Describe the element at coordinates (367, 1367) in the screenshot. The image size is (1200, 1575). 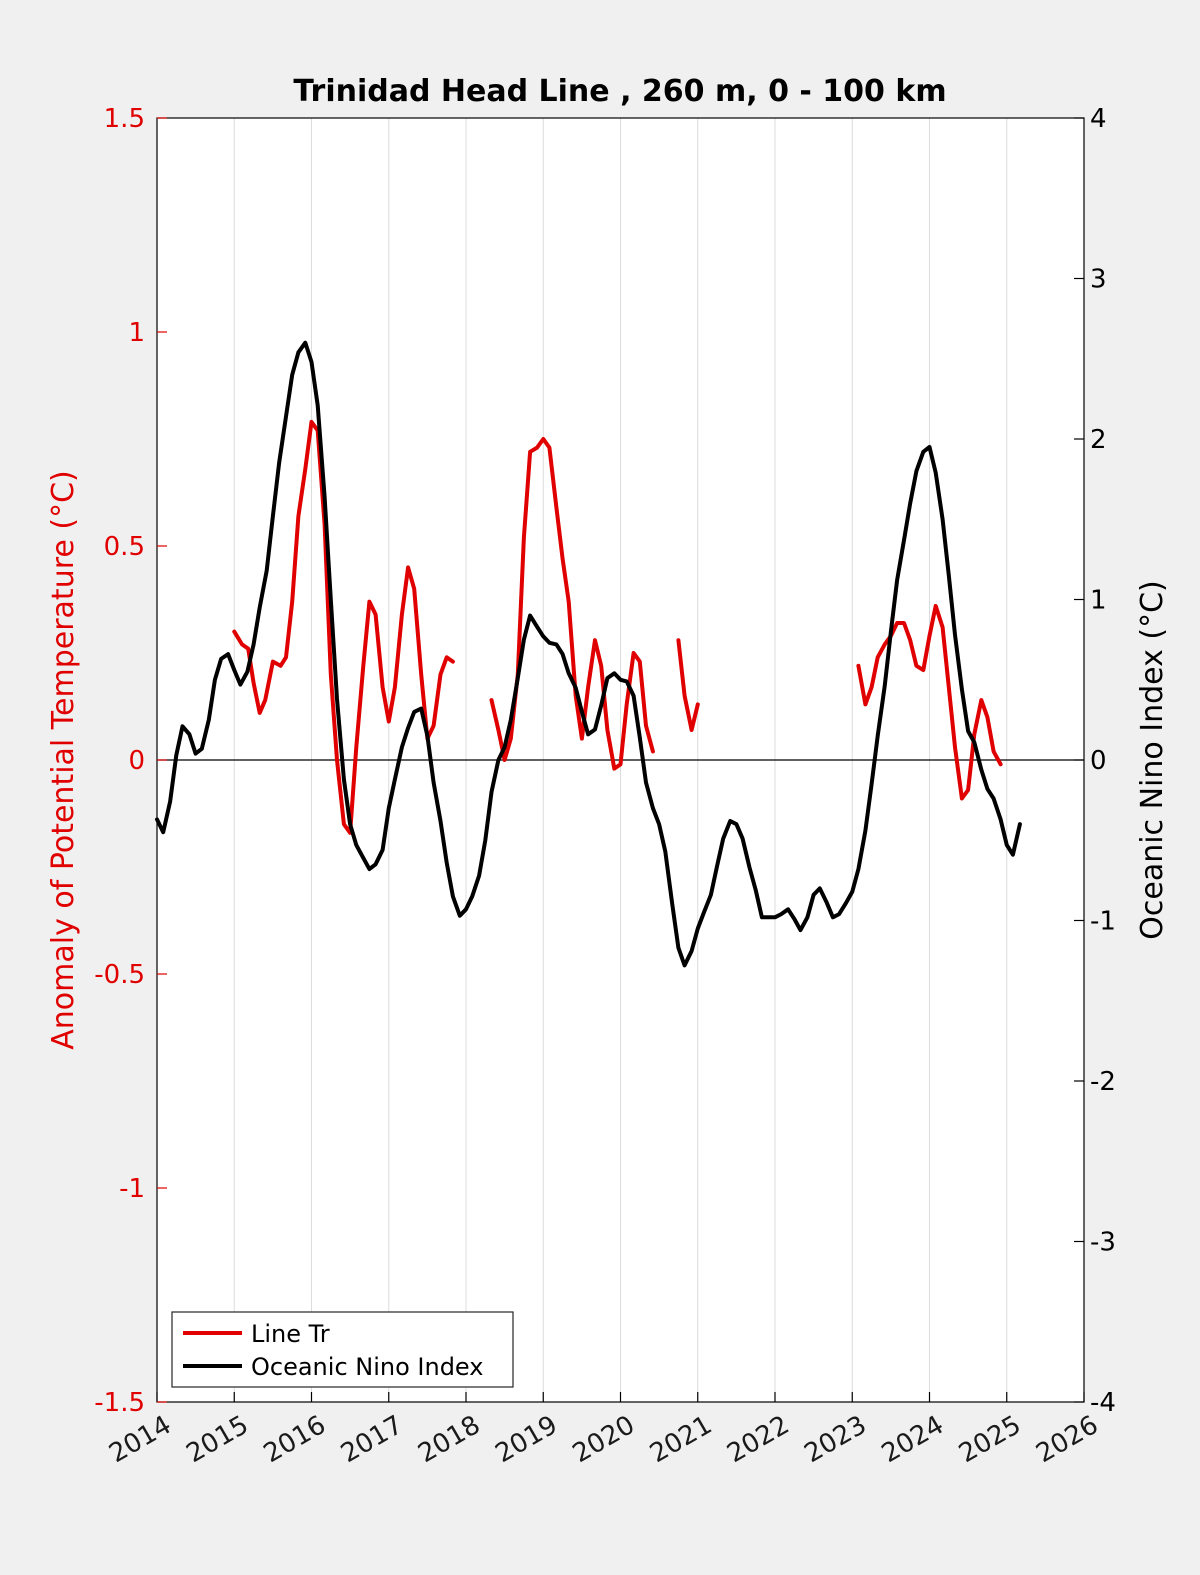
I see `legend-label-oni: Oceanic Nino Index` at that location.